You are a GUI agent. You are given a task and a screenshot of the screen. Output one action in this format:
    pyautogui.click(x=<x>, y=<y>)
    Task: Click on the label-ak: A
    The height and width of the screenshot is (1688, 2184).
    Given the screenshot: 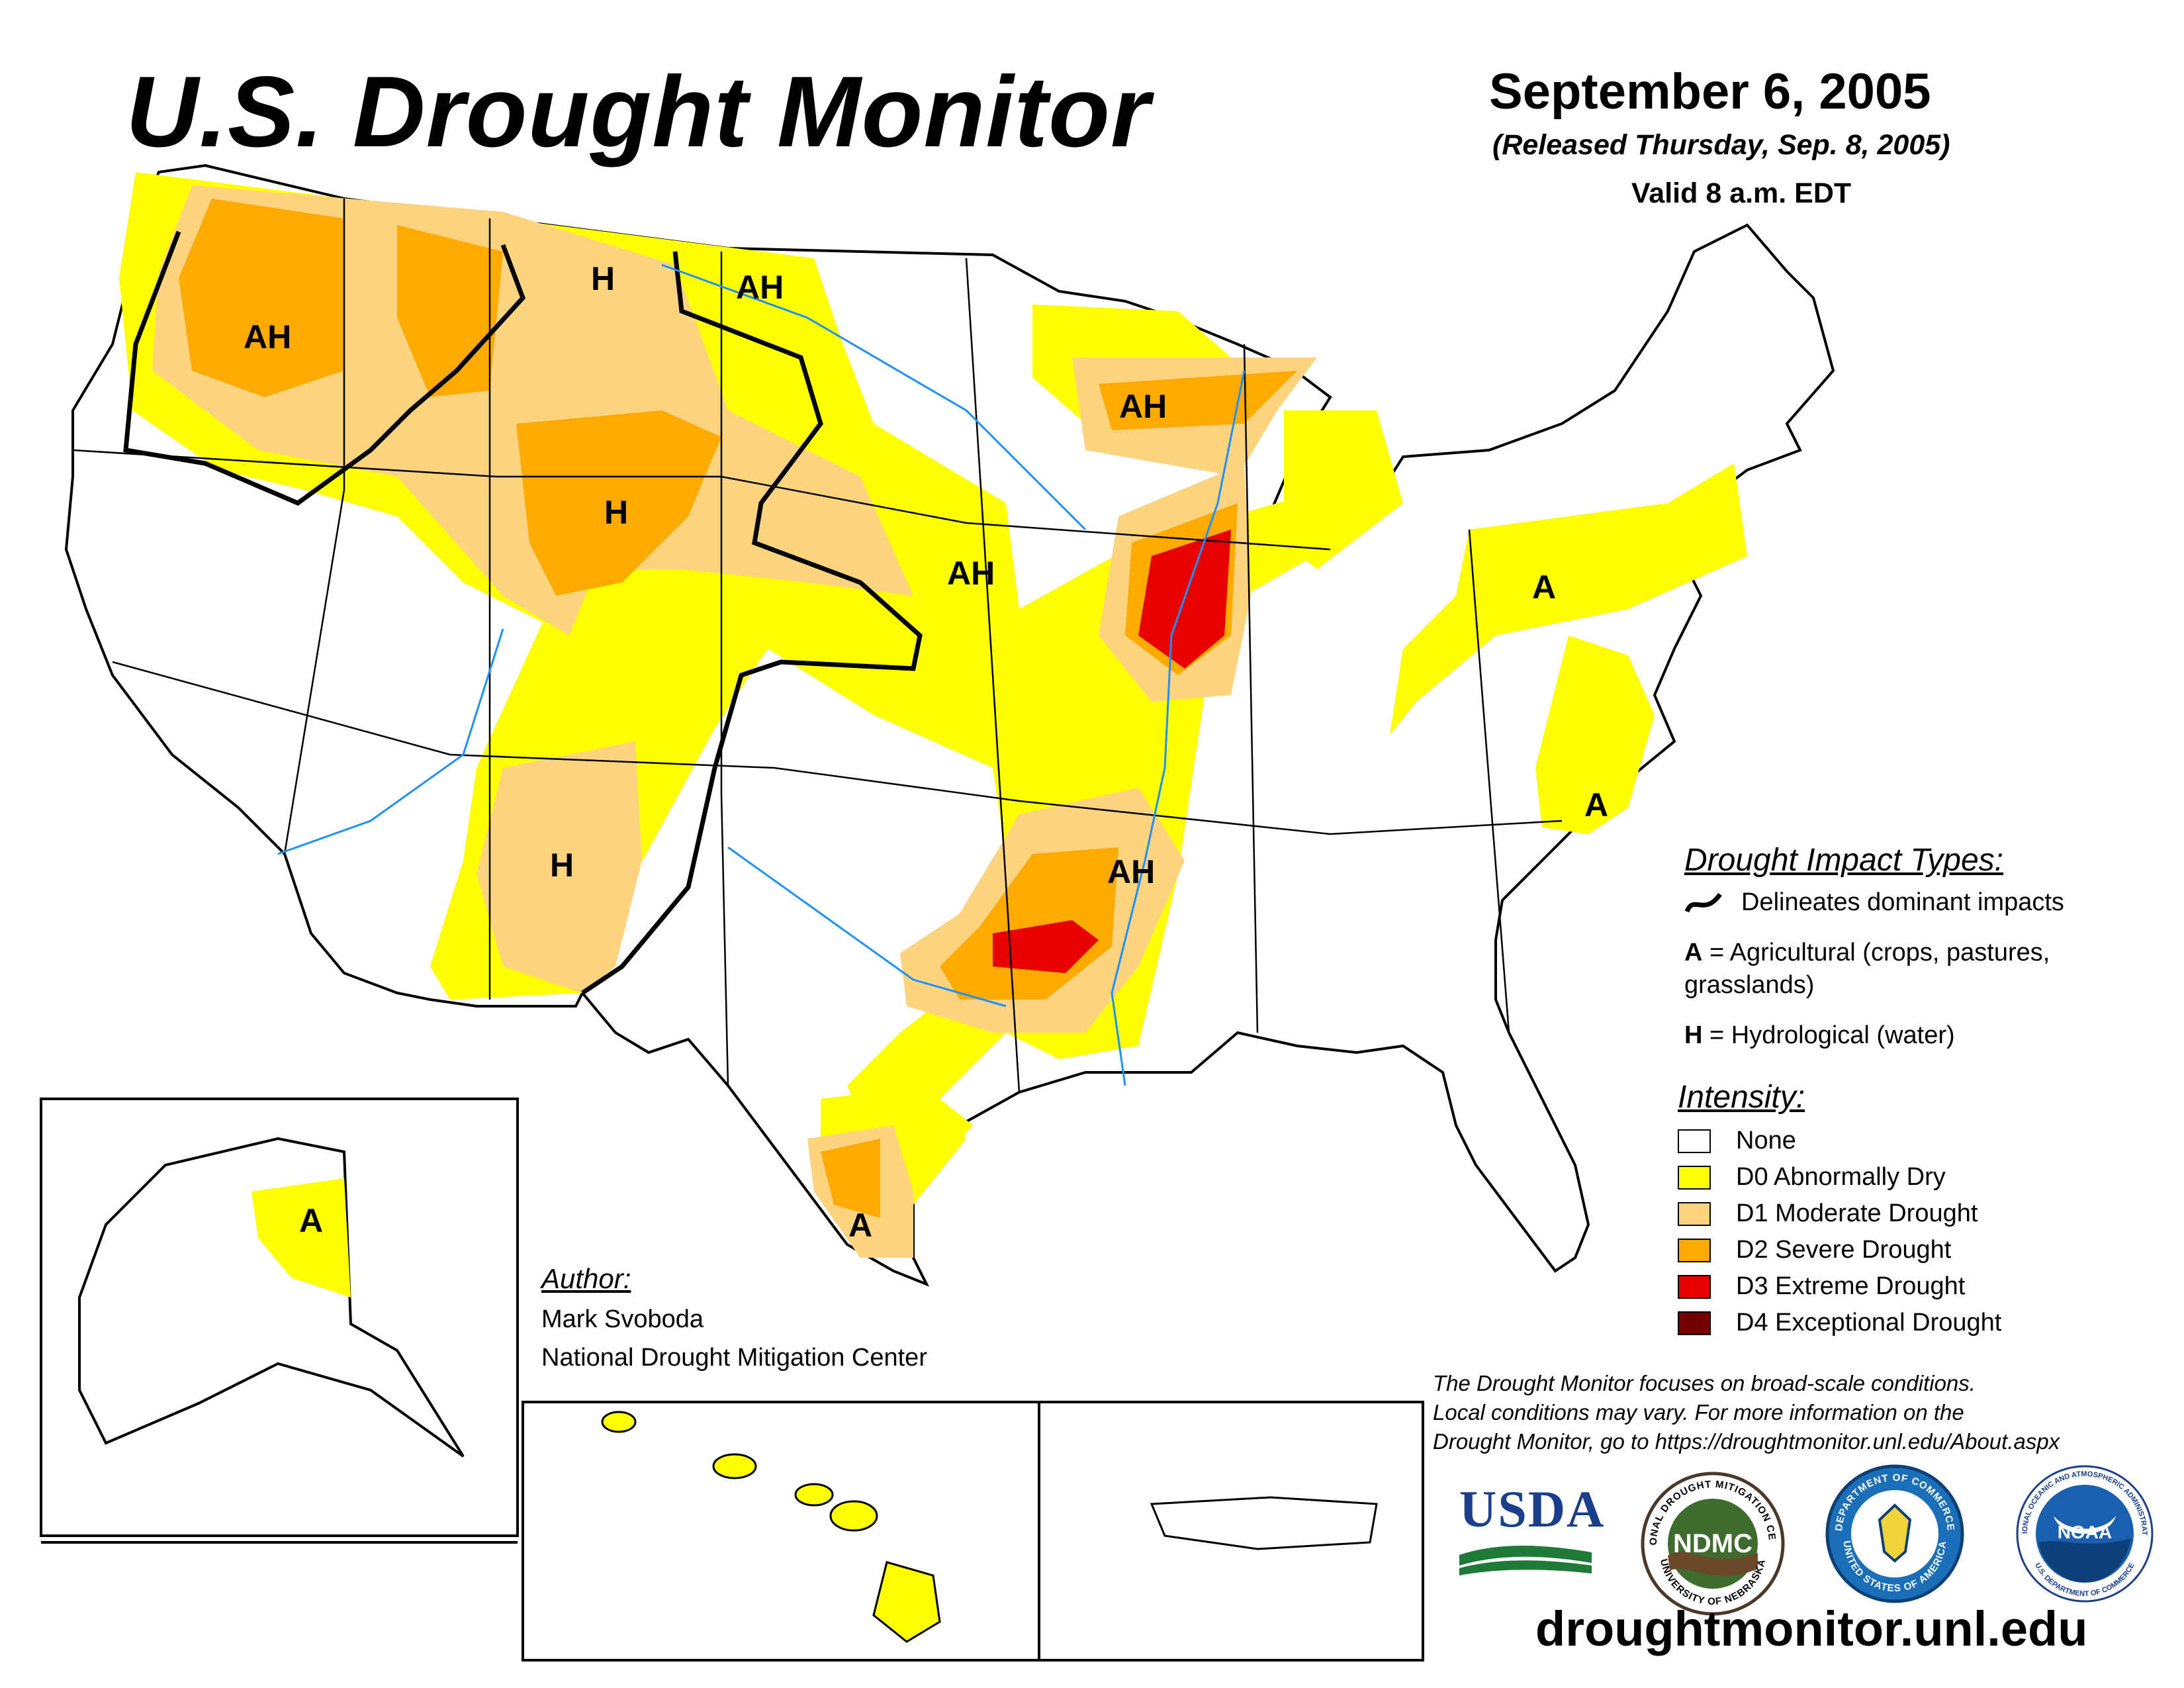 What is the action you would take?
    pyautogui.click(x=311, y=1220)
    